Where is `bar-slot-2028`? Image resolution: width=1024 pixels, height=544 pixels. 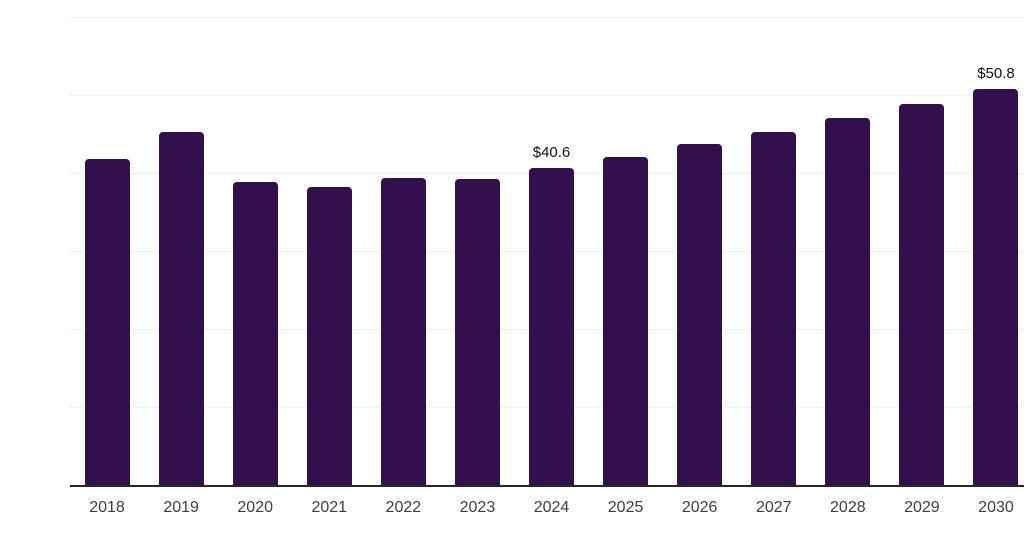 bar-slot-2028 is located at coordinates (848, 301).